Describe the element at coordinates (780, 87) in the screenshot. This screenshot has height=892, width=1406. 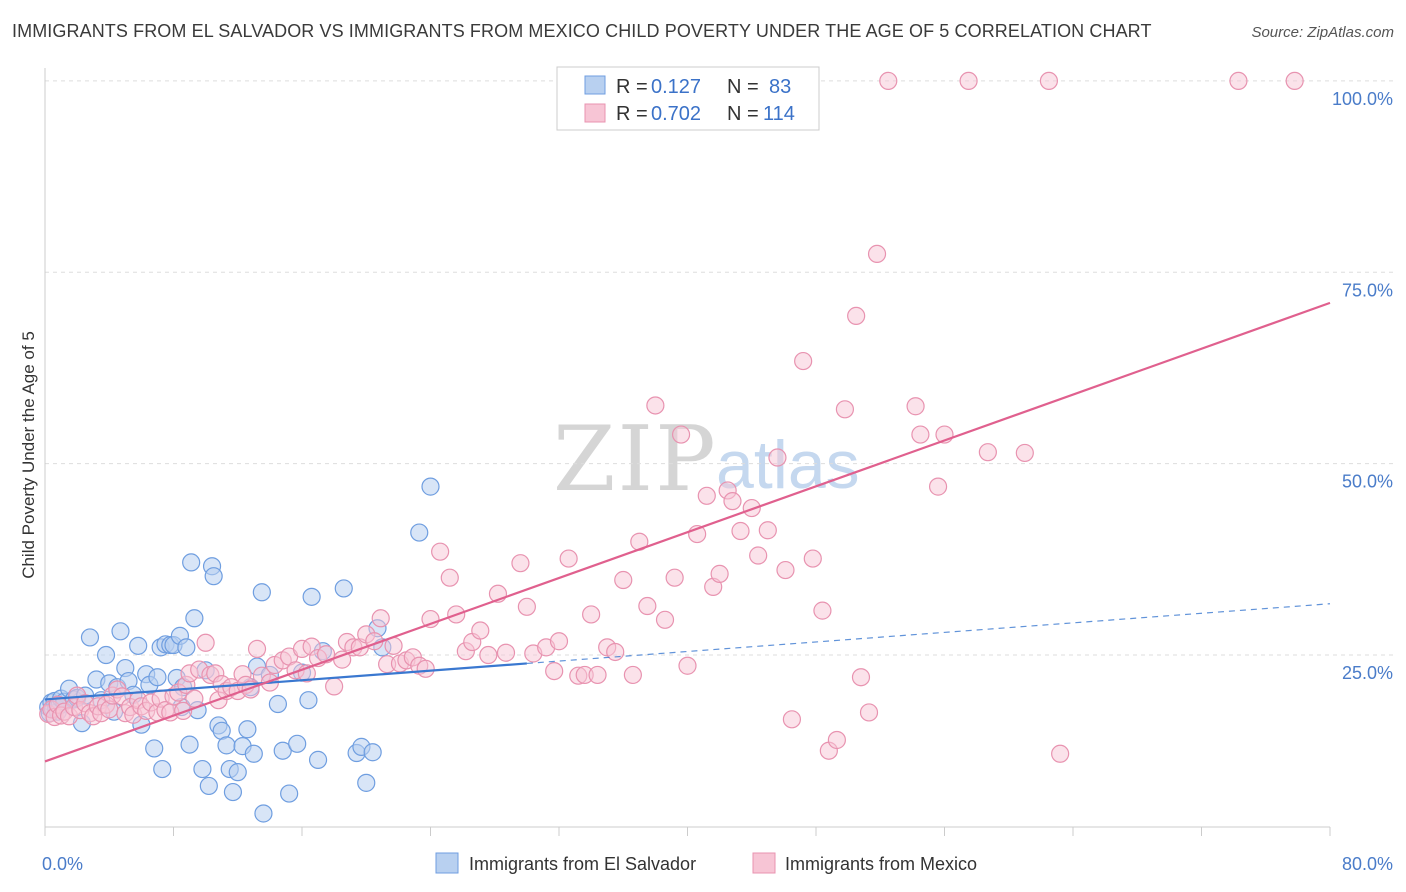
I see `legend-n-value-1: 83` at that location.